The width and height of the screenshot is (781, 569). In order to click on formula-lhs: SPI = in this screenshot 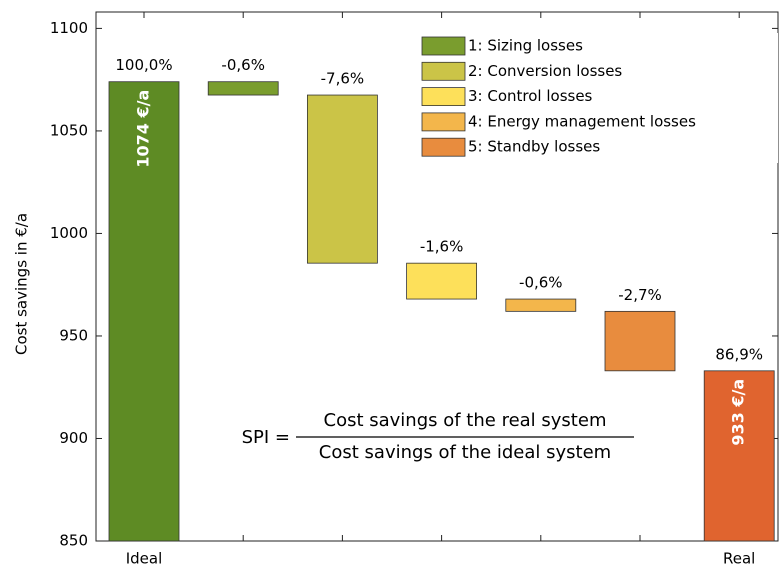, I will do `click(266, 437)`.